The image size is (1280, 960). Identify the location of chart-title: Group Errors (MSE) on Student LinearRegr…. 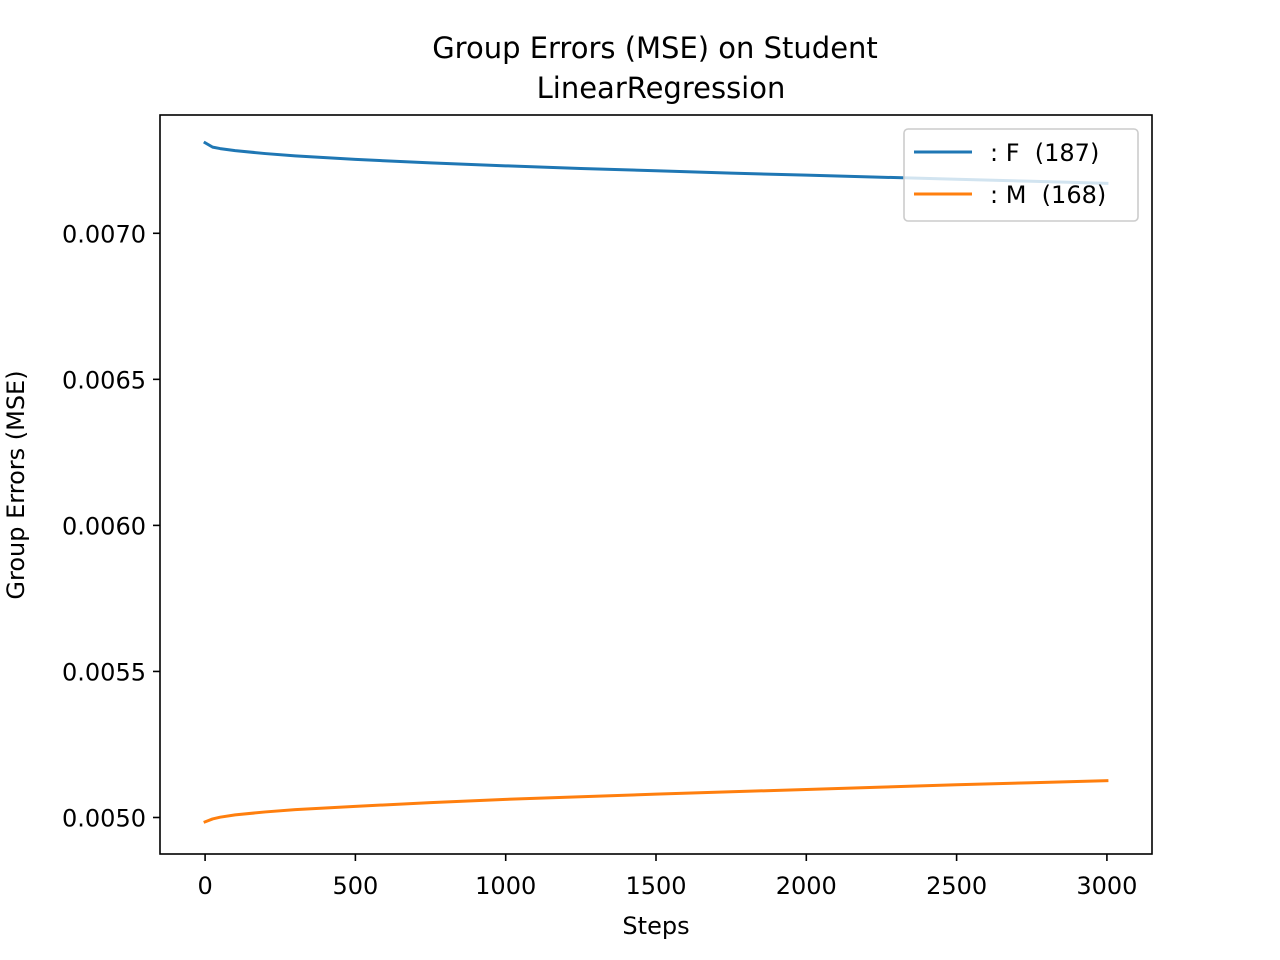
(655, 68).